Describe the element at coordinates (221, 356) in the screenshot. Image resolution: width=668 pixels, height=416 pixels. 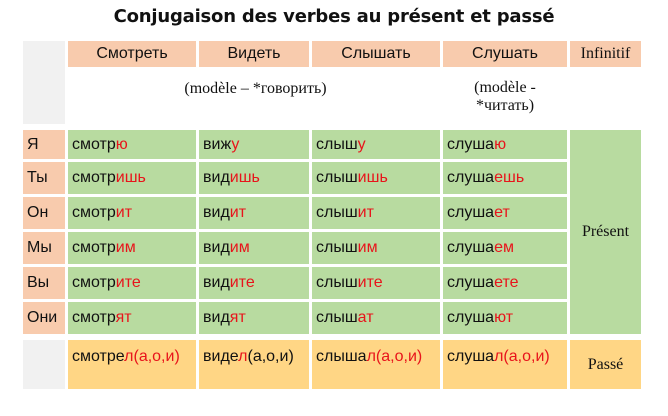
I see `past-stem: виде` at that location.